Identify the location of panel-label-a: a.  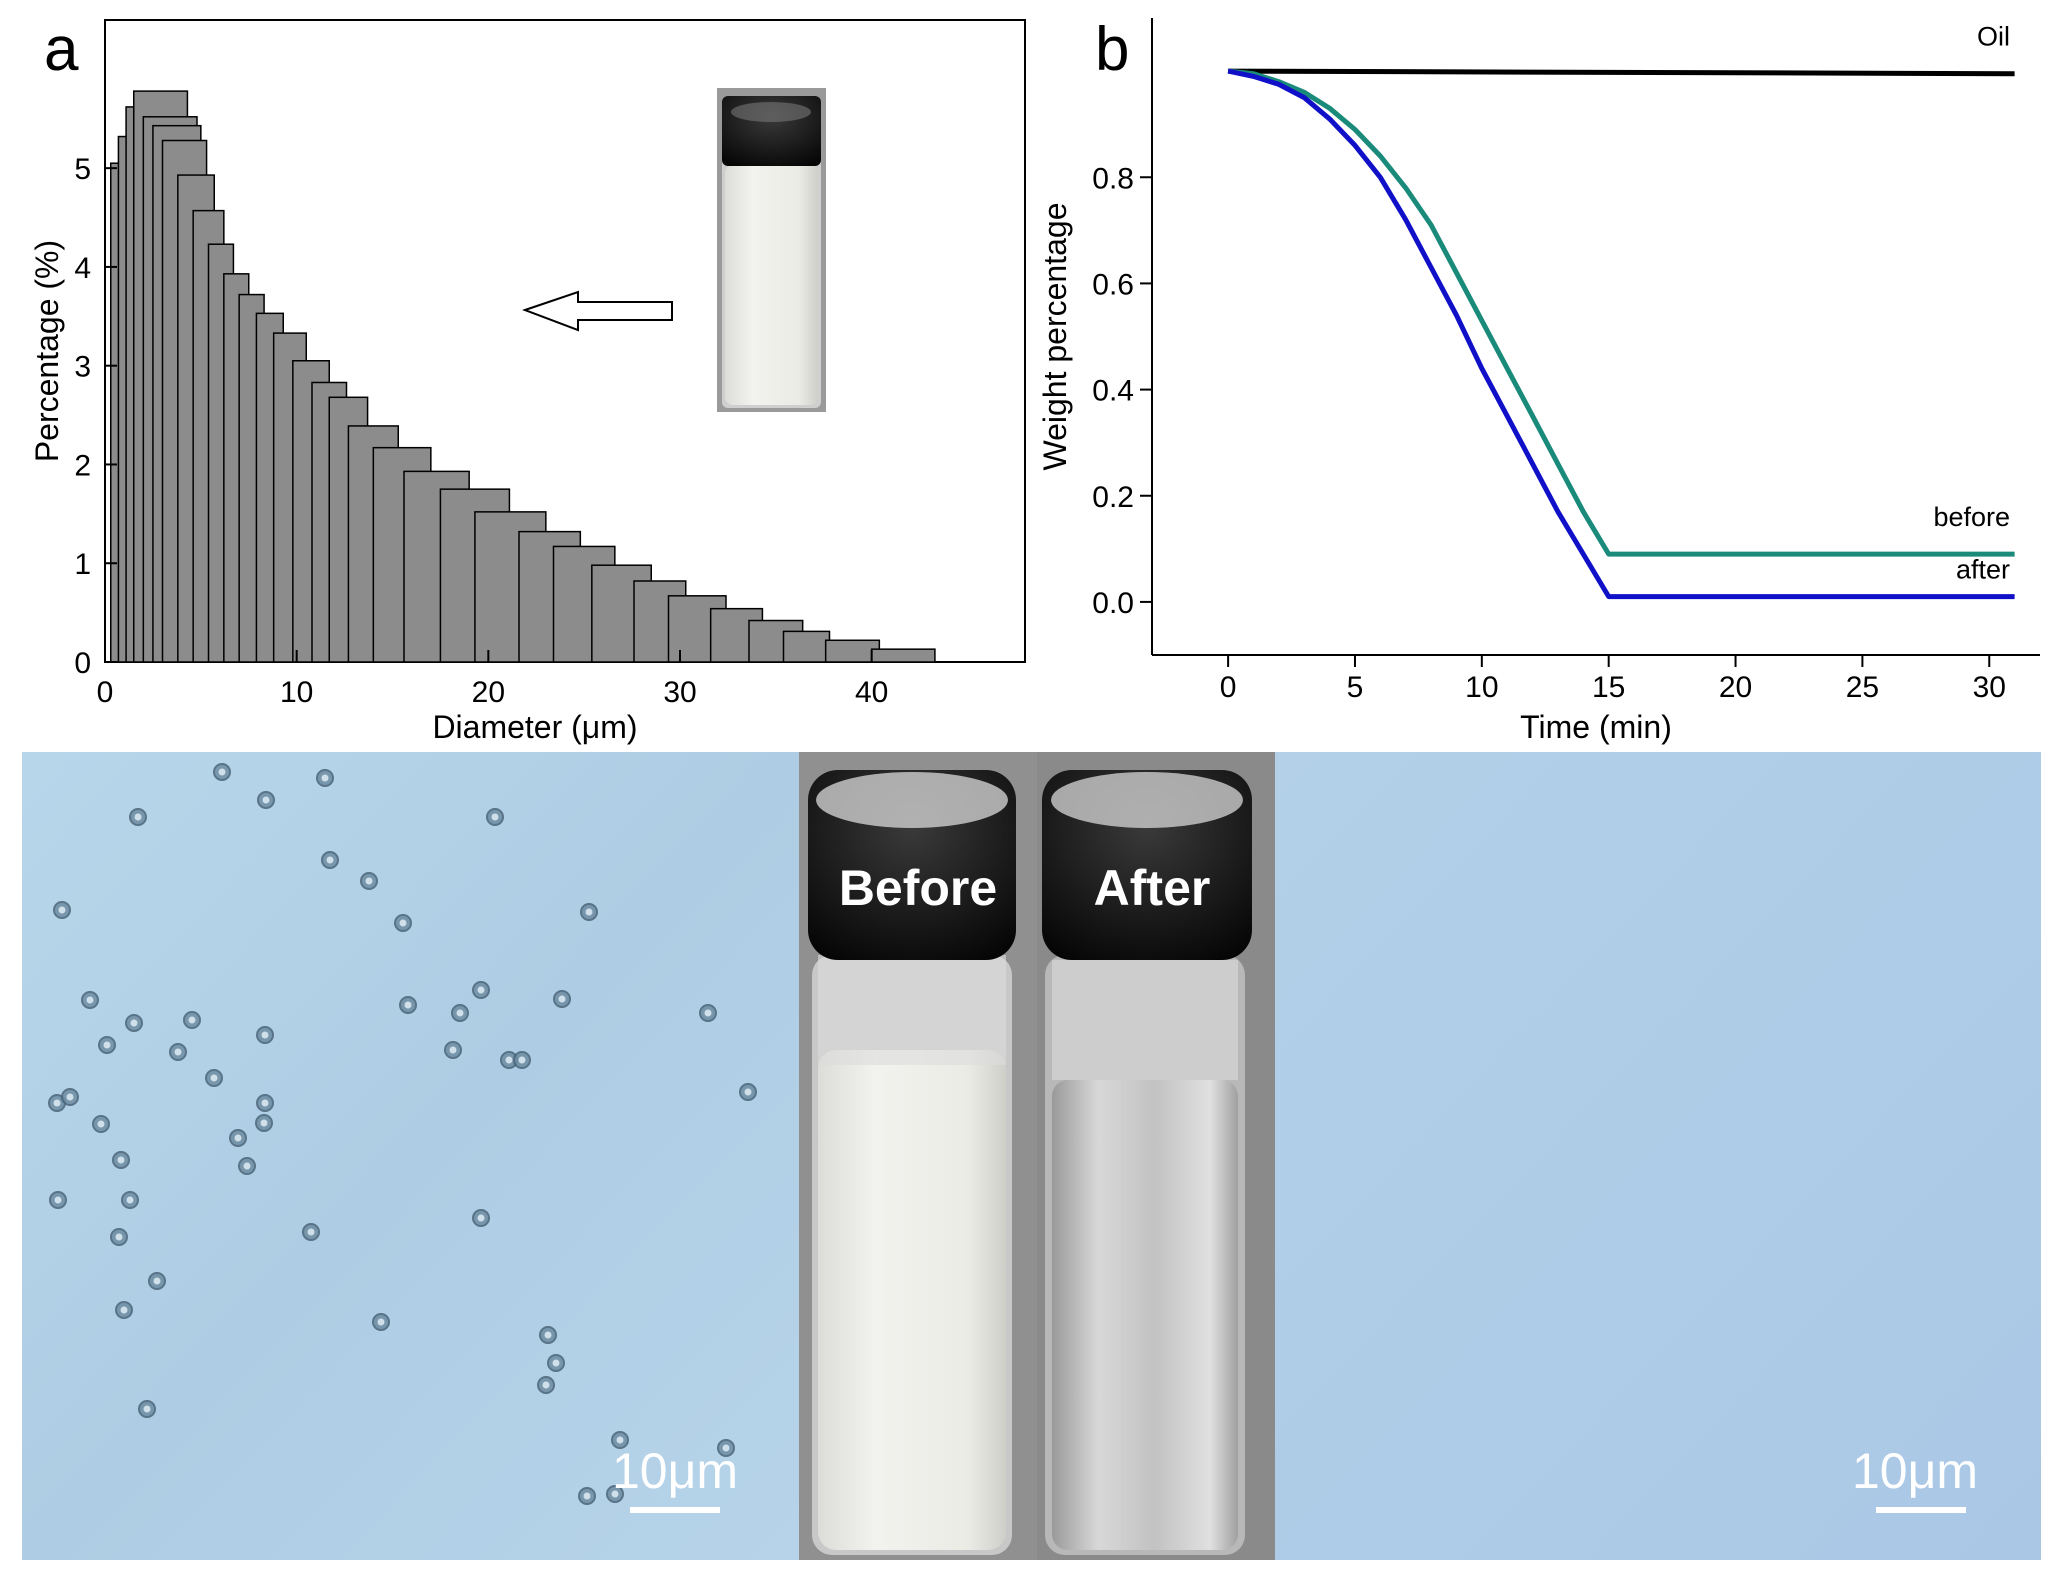
(61, 49).